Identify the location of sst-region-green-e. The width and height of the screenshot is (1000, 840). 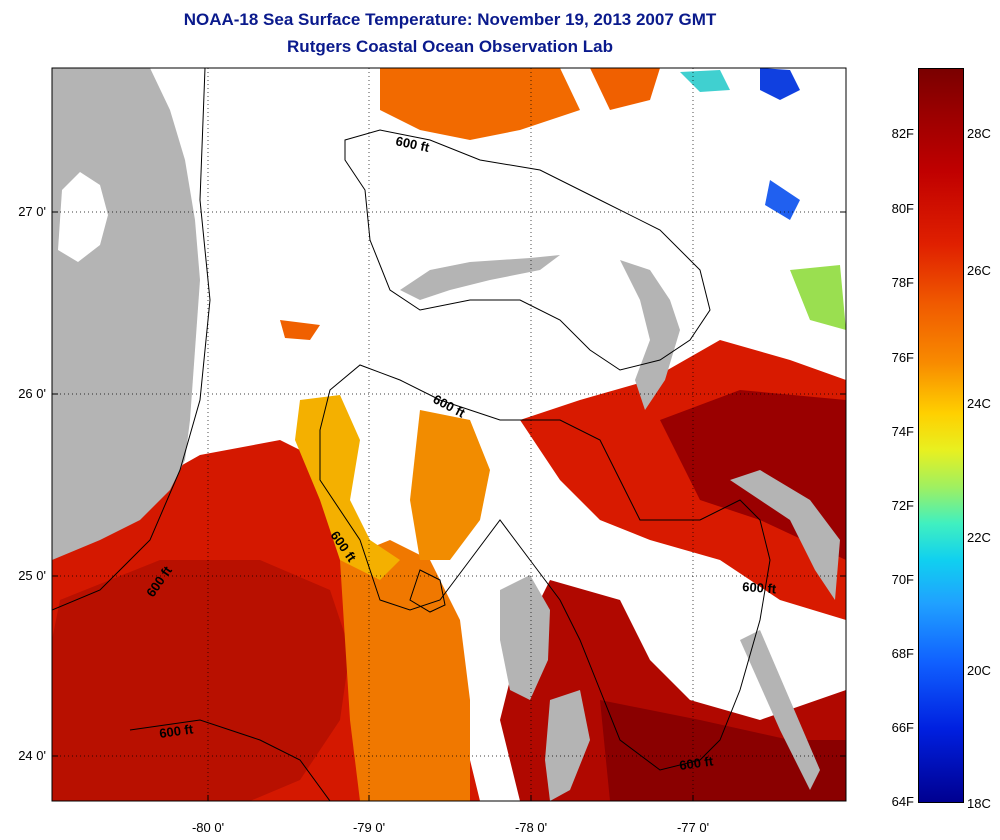
(818, 297).